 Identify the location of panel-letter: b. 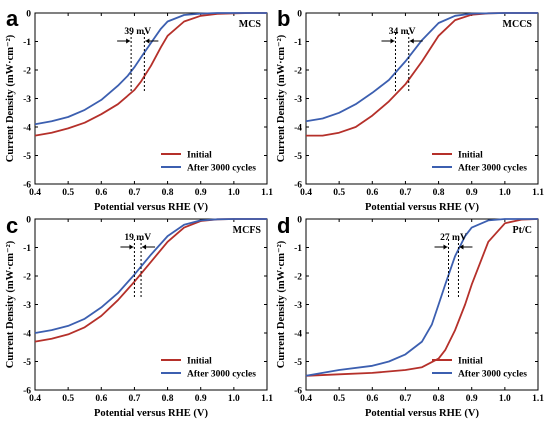
(283, 18).